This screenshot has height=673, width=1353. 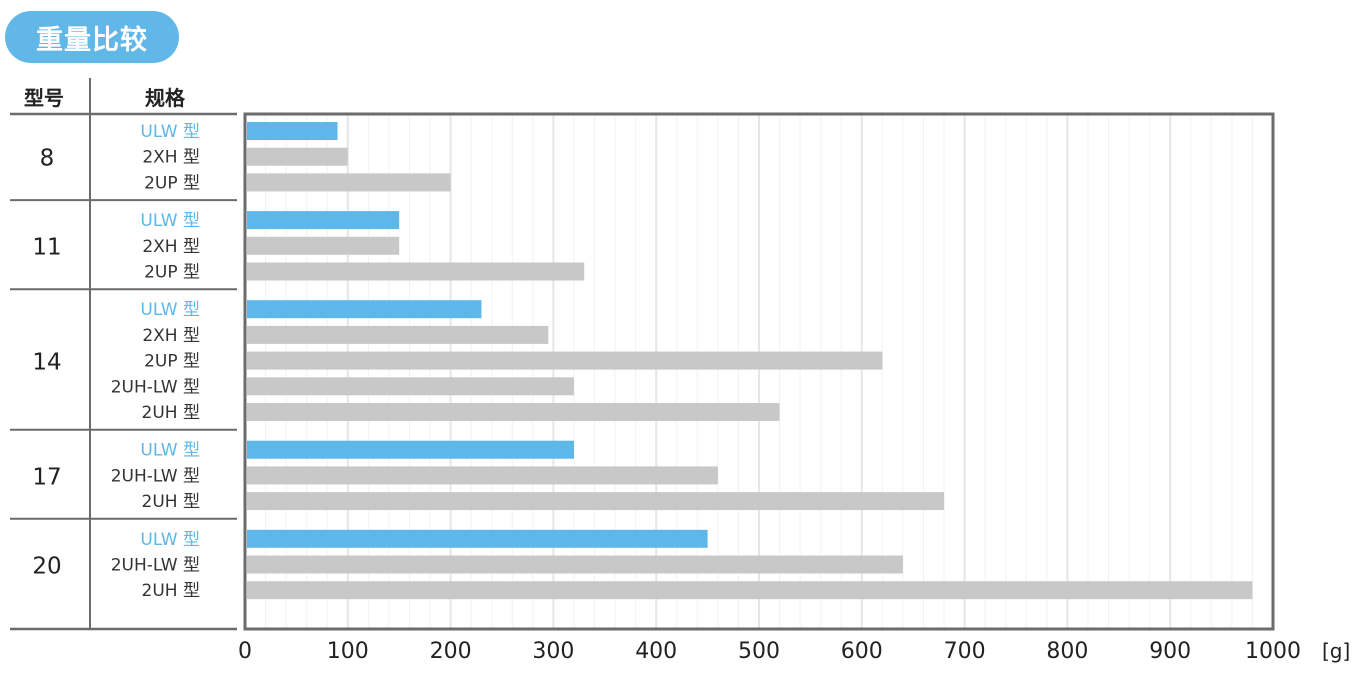 I want to click on spec-column-header: 规格, so click(x=165, y=98).